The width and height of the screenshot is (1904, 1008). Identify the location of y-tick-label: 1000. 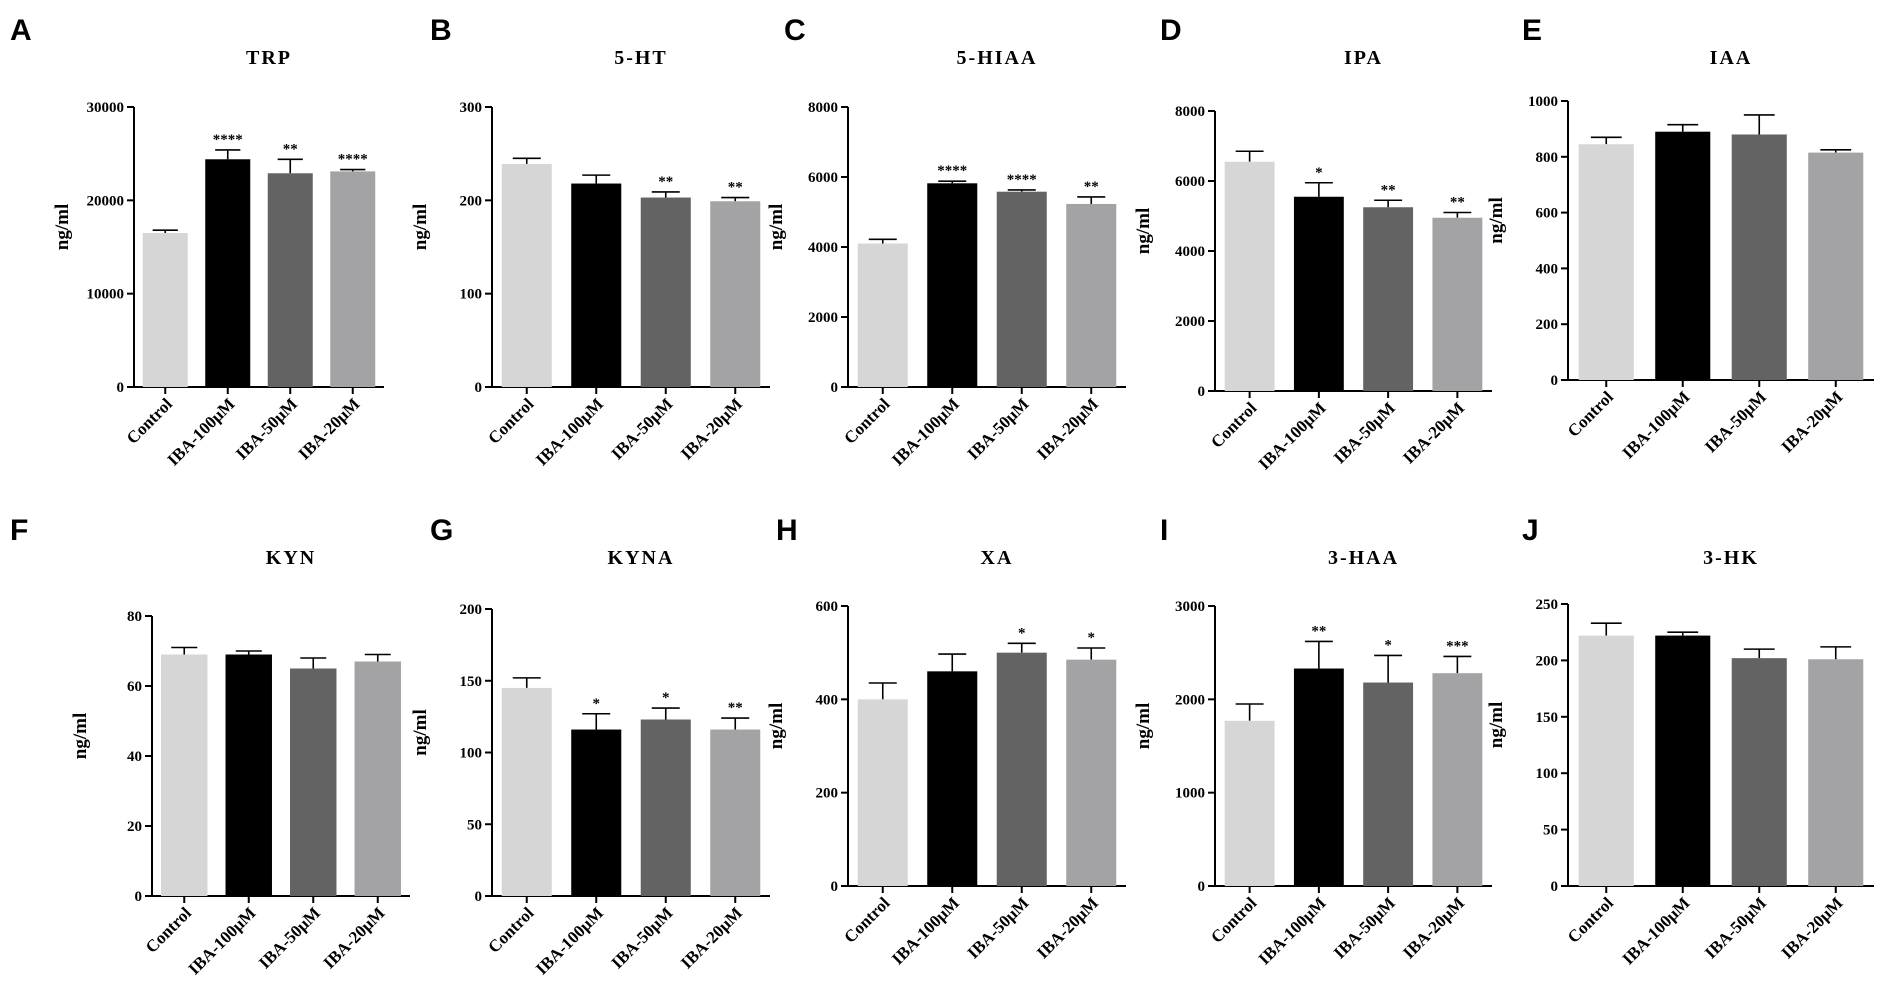
(1190, 794).